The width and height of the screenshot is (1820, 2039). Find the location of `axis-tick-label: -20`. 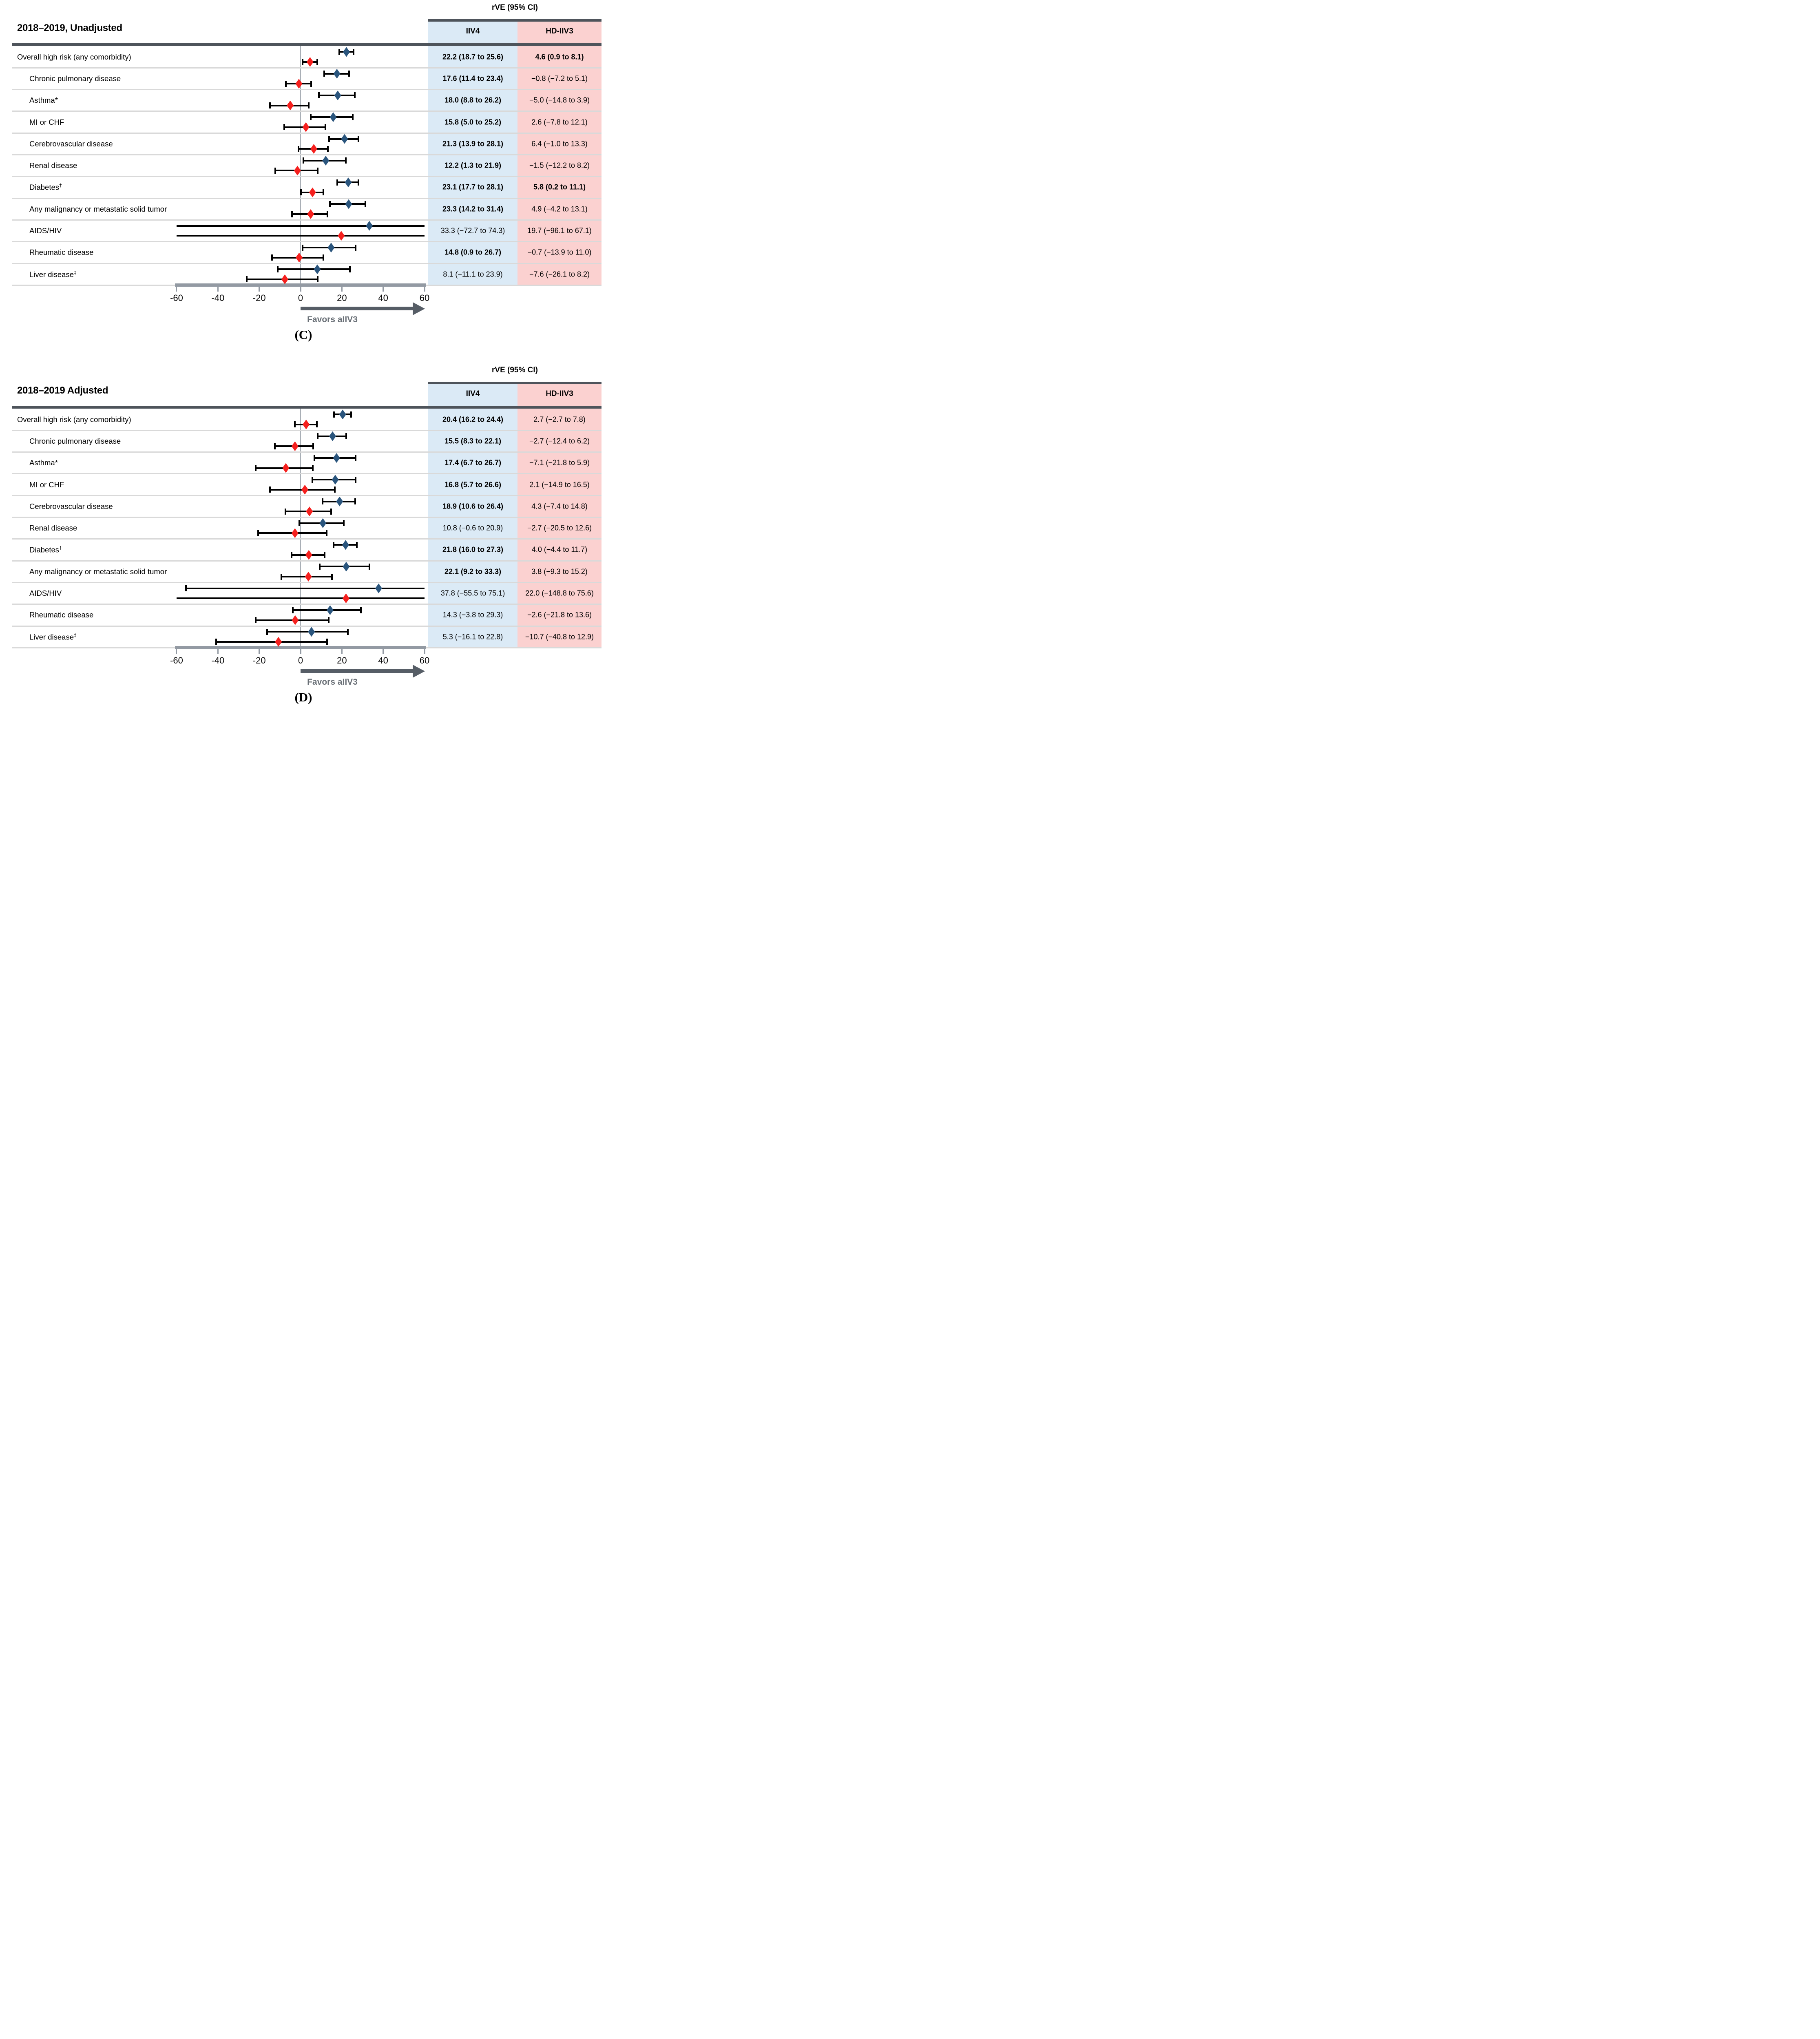

axis-tick-label: -20 is located at coordinates (259, 660).